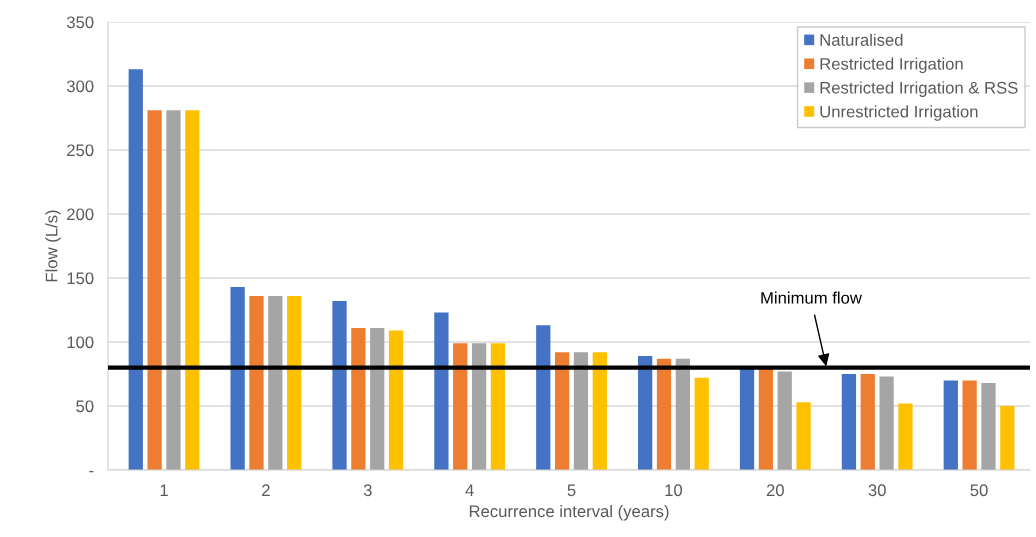 The width and height of the screenshot is (1036, 537). What do you see at coordinates (80, 342) in the screenshot?
I see `y-tick-label: 100` at bounding box center [80, 342].